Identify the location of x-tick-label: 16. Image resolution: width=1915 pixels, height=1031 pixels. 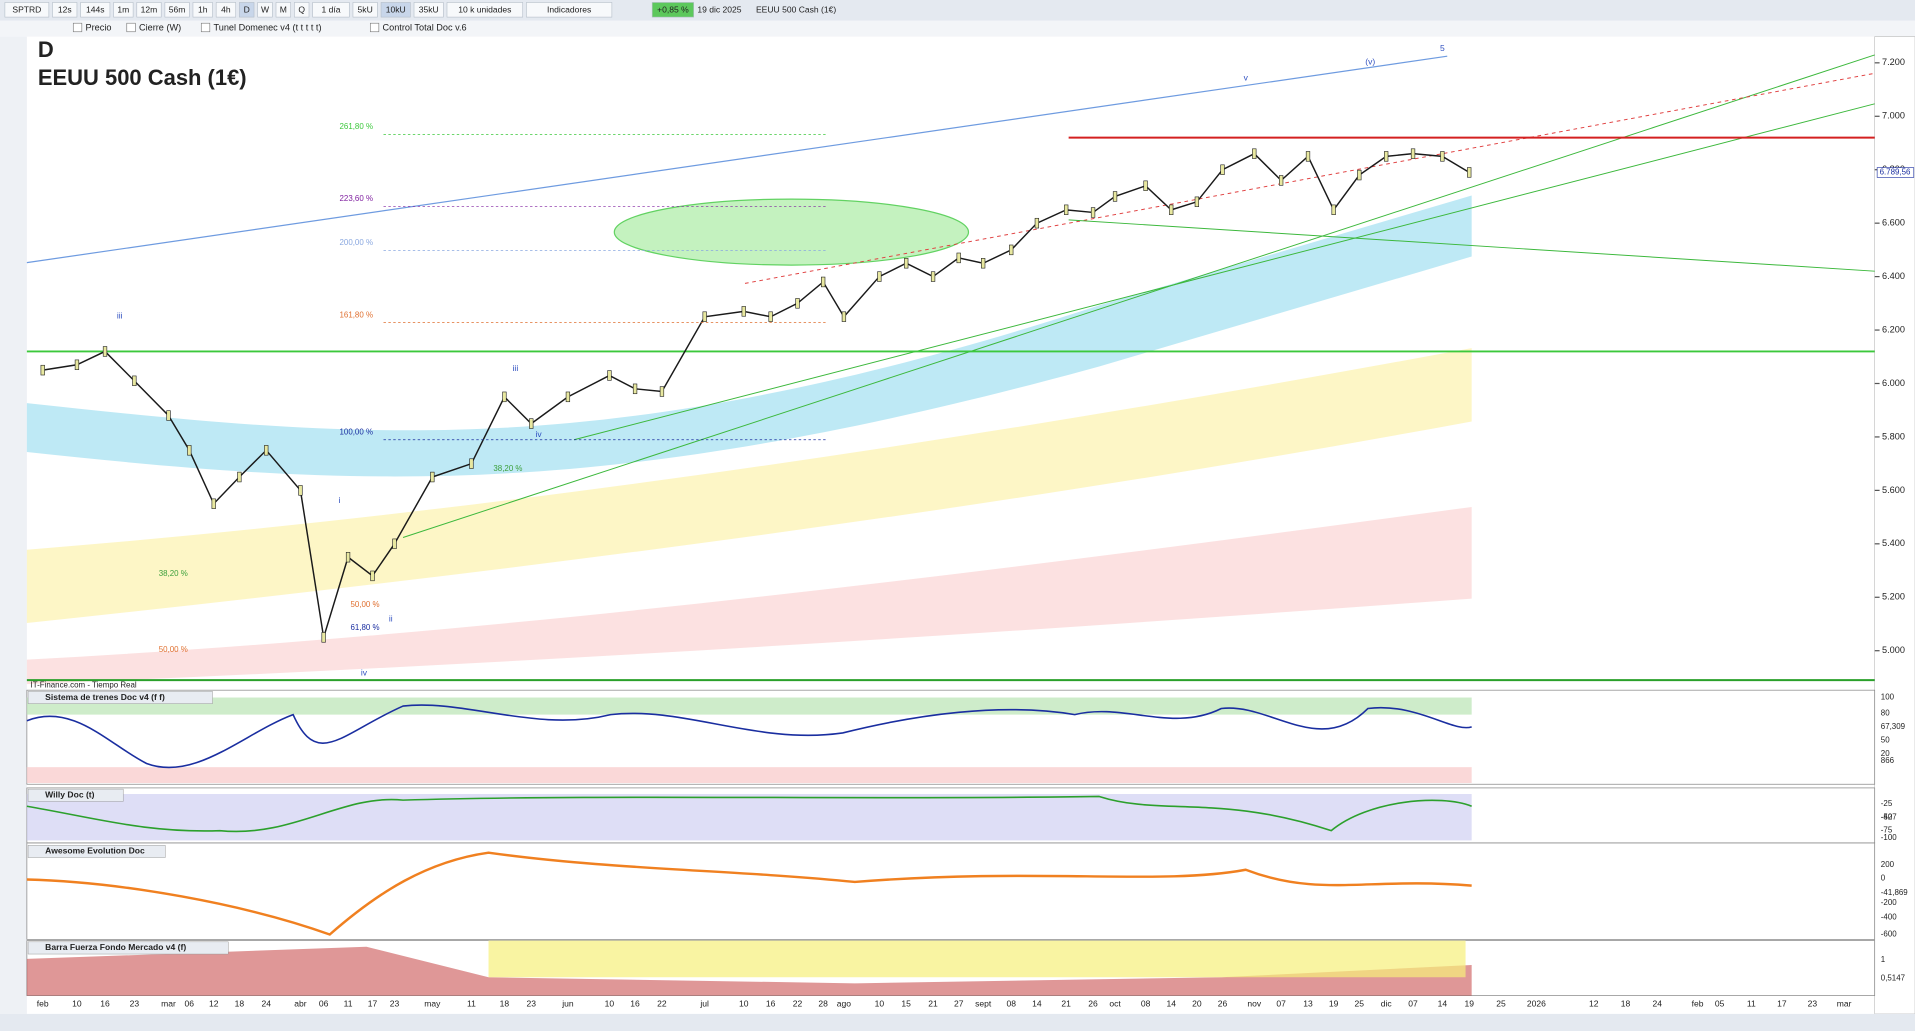
(105, 1003).